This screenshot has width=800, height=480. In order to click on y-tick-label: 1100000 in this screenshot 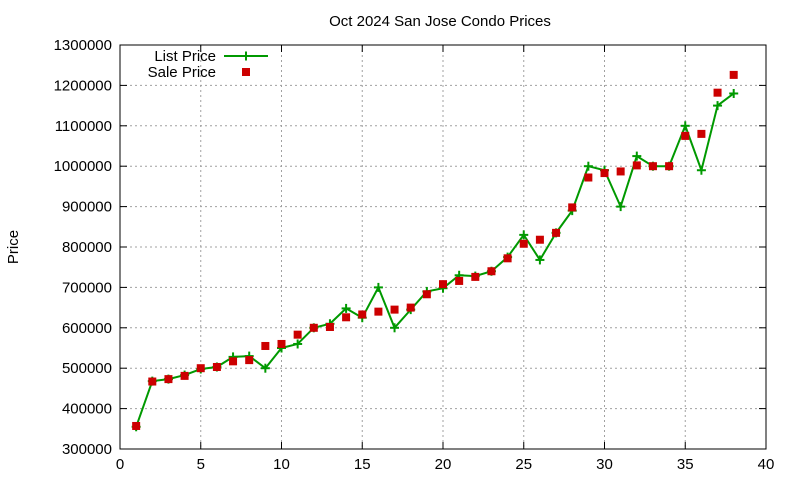, I will do `click(83, 126)`.